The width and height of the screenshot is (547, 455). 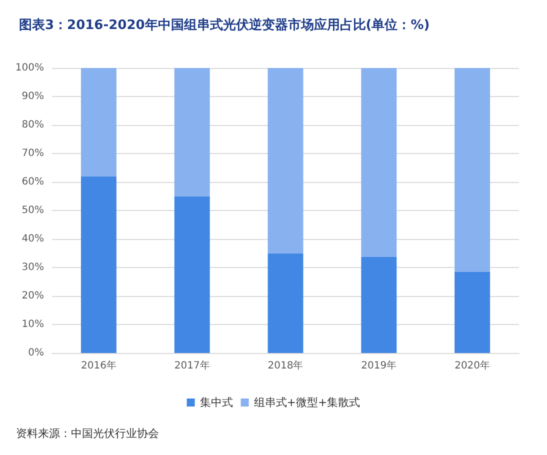 What do you see at coordinates (224, 25) in the screenshot?
I see `chart-title: 图表3：2016-2020年中国组串式光伏逆变器市场应用占比(单位：%)` at bounding box center [224, 25].